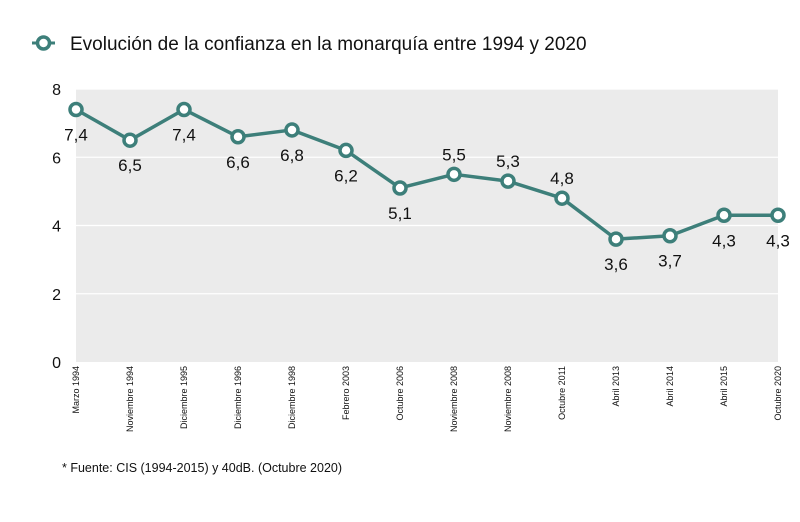 The width and height of the screenshot is (800, 522). Describe the element at coordinates (670, 261) in the screenshot. I see `data-label: 3,7` at that location.